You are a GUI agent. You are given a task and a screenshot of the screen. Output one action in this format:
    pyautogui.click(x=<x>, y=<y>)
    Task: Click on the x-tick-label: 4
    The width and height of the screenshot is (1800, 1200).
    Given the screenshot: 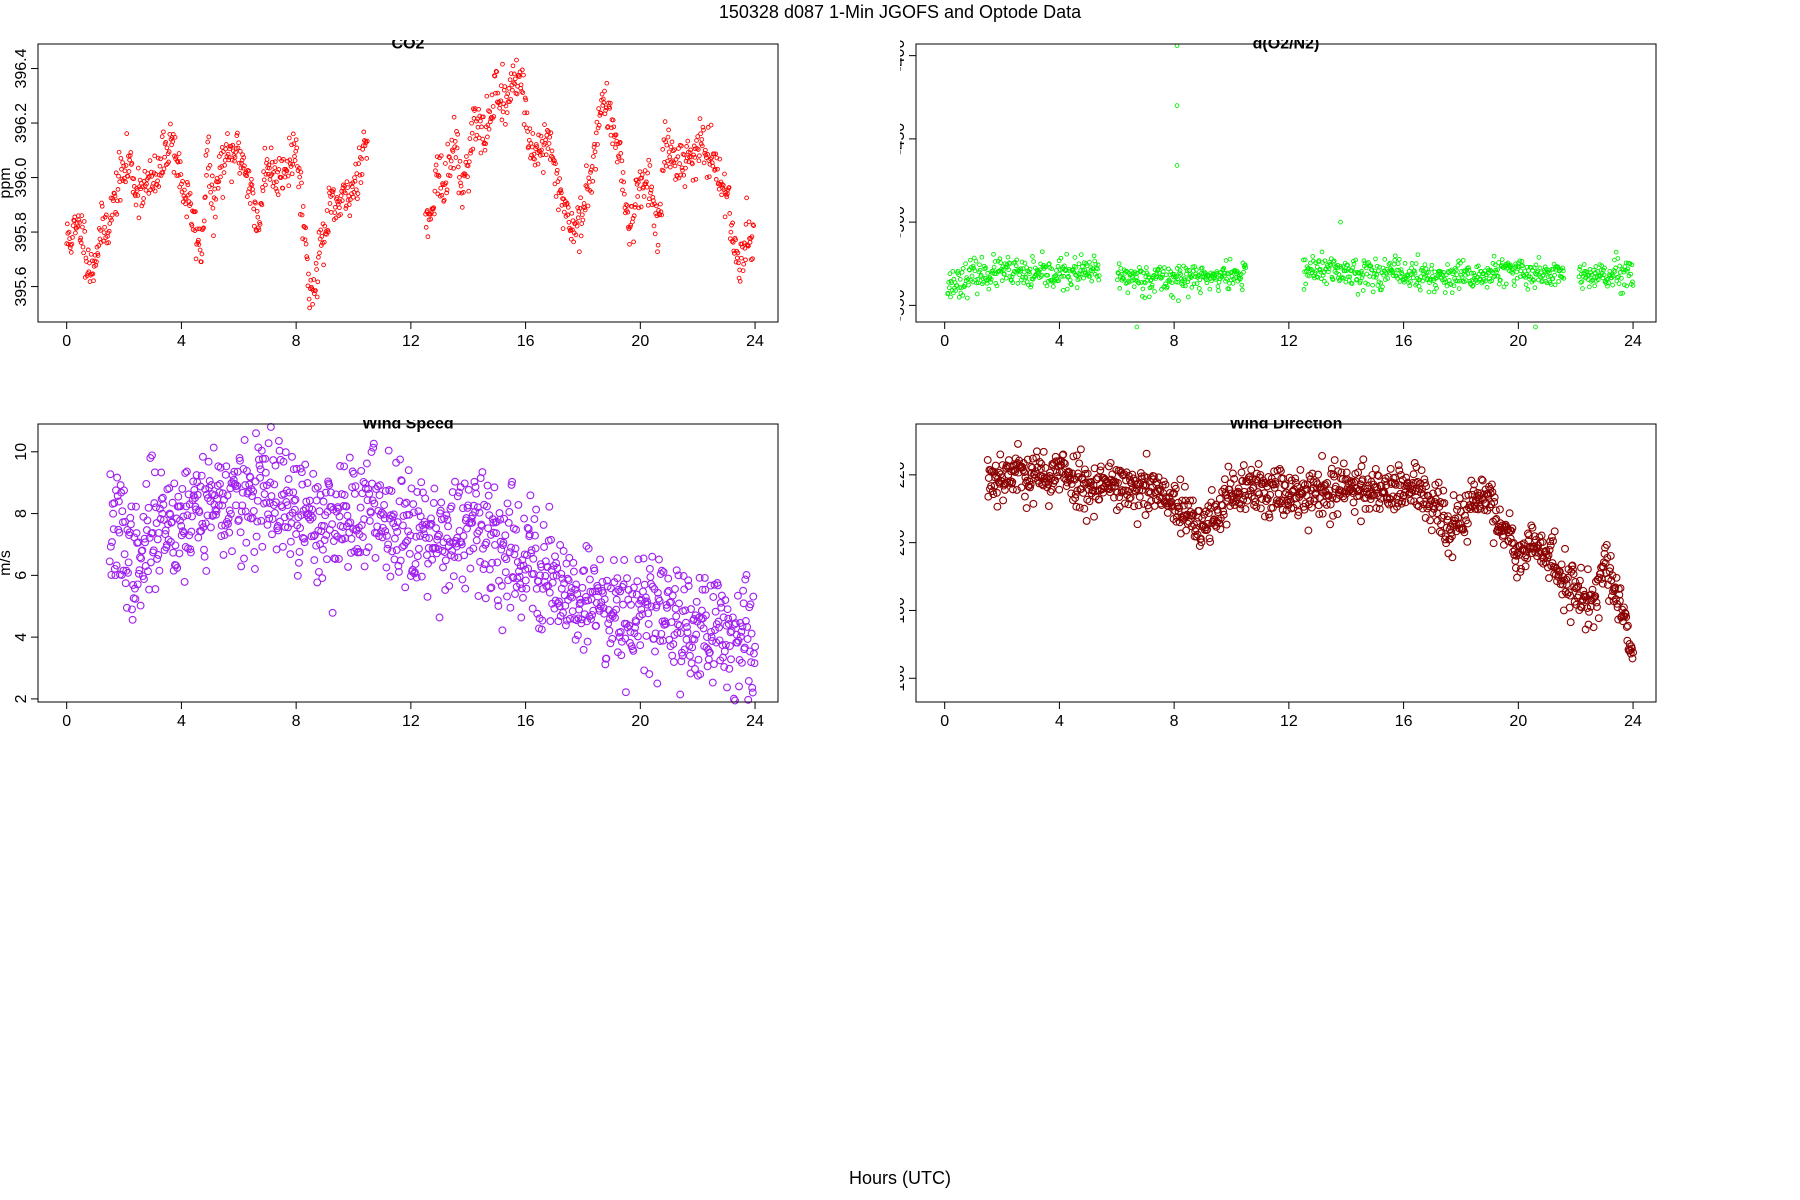 What is the action you would take?
    pyautogui.click(x=1059, y=341)
    